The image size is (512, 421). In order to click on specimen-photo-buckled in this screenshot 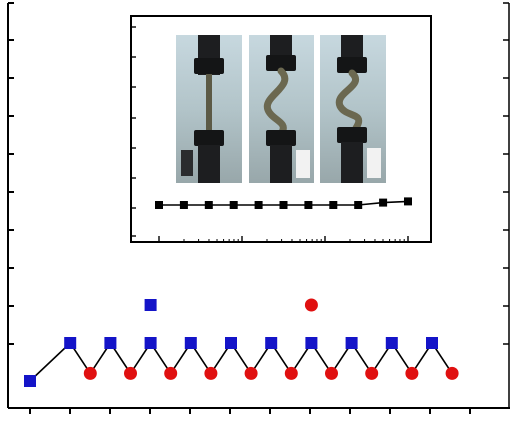, I will do `click(353, 109)`.